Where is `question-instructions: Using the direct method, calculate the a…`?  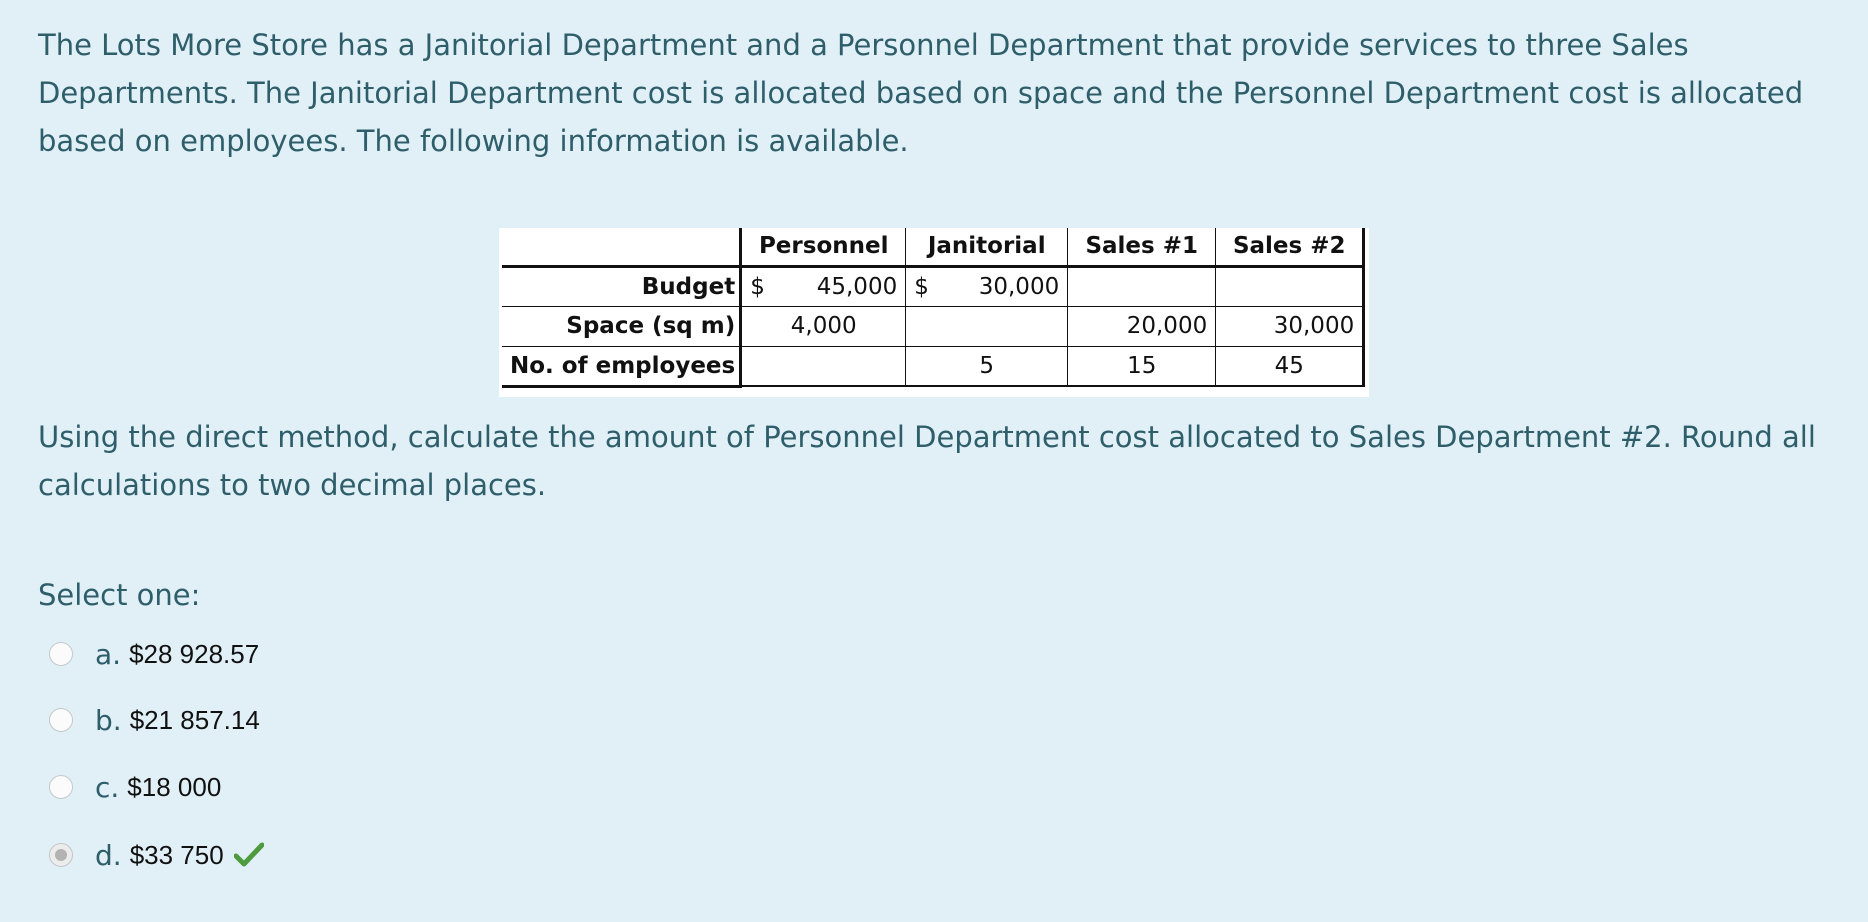 question-instructions: Using the direct method, calculate the a… is located at coordinates (927, 461).